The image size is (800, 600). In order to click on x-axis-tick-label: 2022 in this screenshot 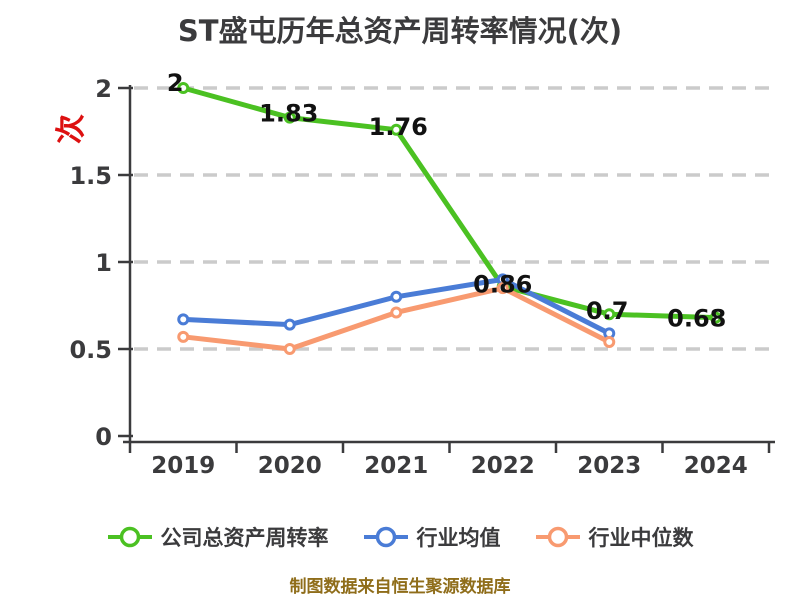, I will do `click(503, 466)`.